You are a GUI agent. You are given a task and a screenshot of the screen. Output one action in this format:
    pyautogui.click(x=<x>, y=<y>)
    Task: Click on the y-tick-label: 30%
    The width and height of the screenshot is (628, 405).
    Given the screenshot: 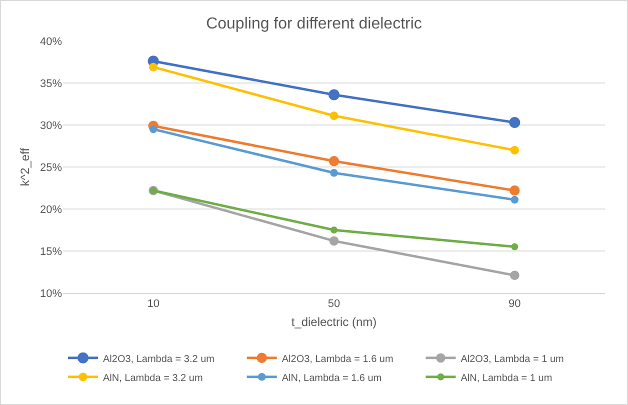 What is the action you would take?
    pyautogui.click(x=51, y=126)
    